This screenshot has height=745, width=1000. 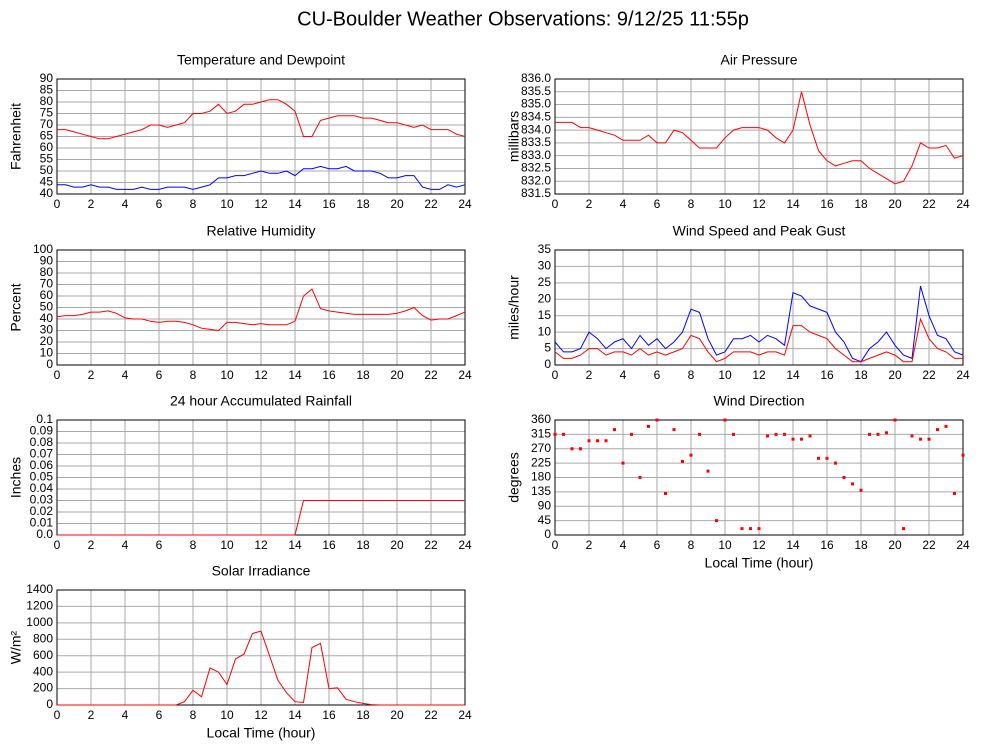 What do you see at coordinates (541, 448) in the screenshot?
I see `y-tick-label: 270` at bounding box center [541, 448].